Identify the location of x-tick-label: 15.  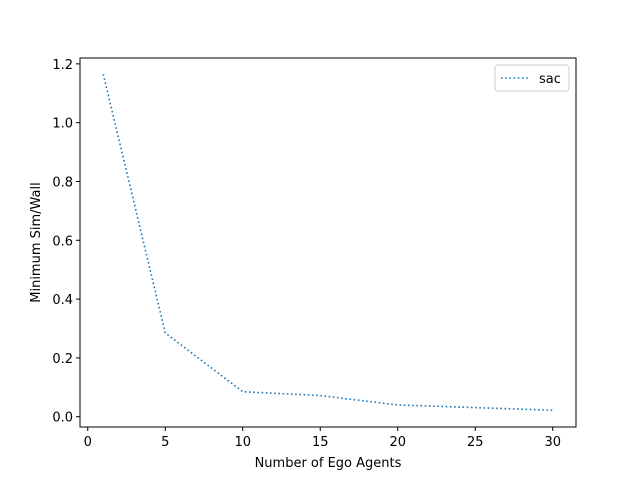
(320, 442).